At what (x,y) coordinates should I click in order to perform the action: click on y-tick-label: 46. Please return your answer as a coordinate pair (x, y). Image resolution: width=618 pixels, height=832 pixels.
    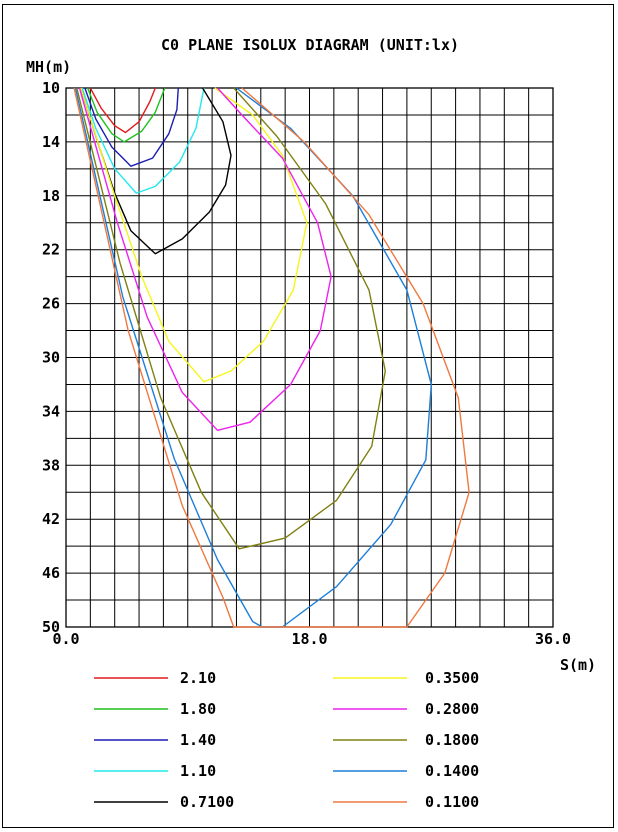
    Looking at the image, I should click on (51, 573).